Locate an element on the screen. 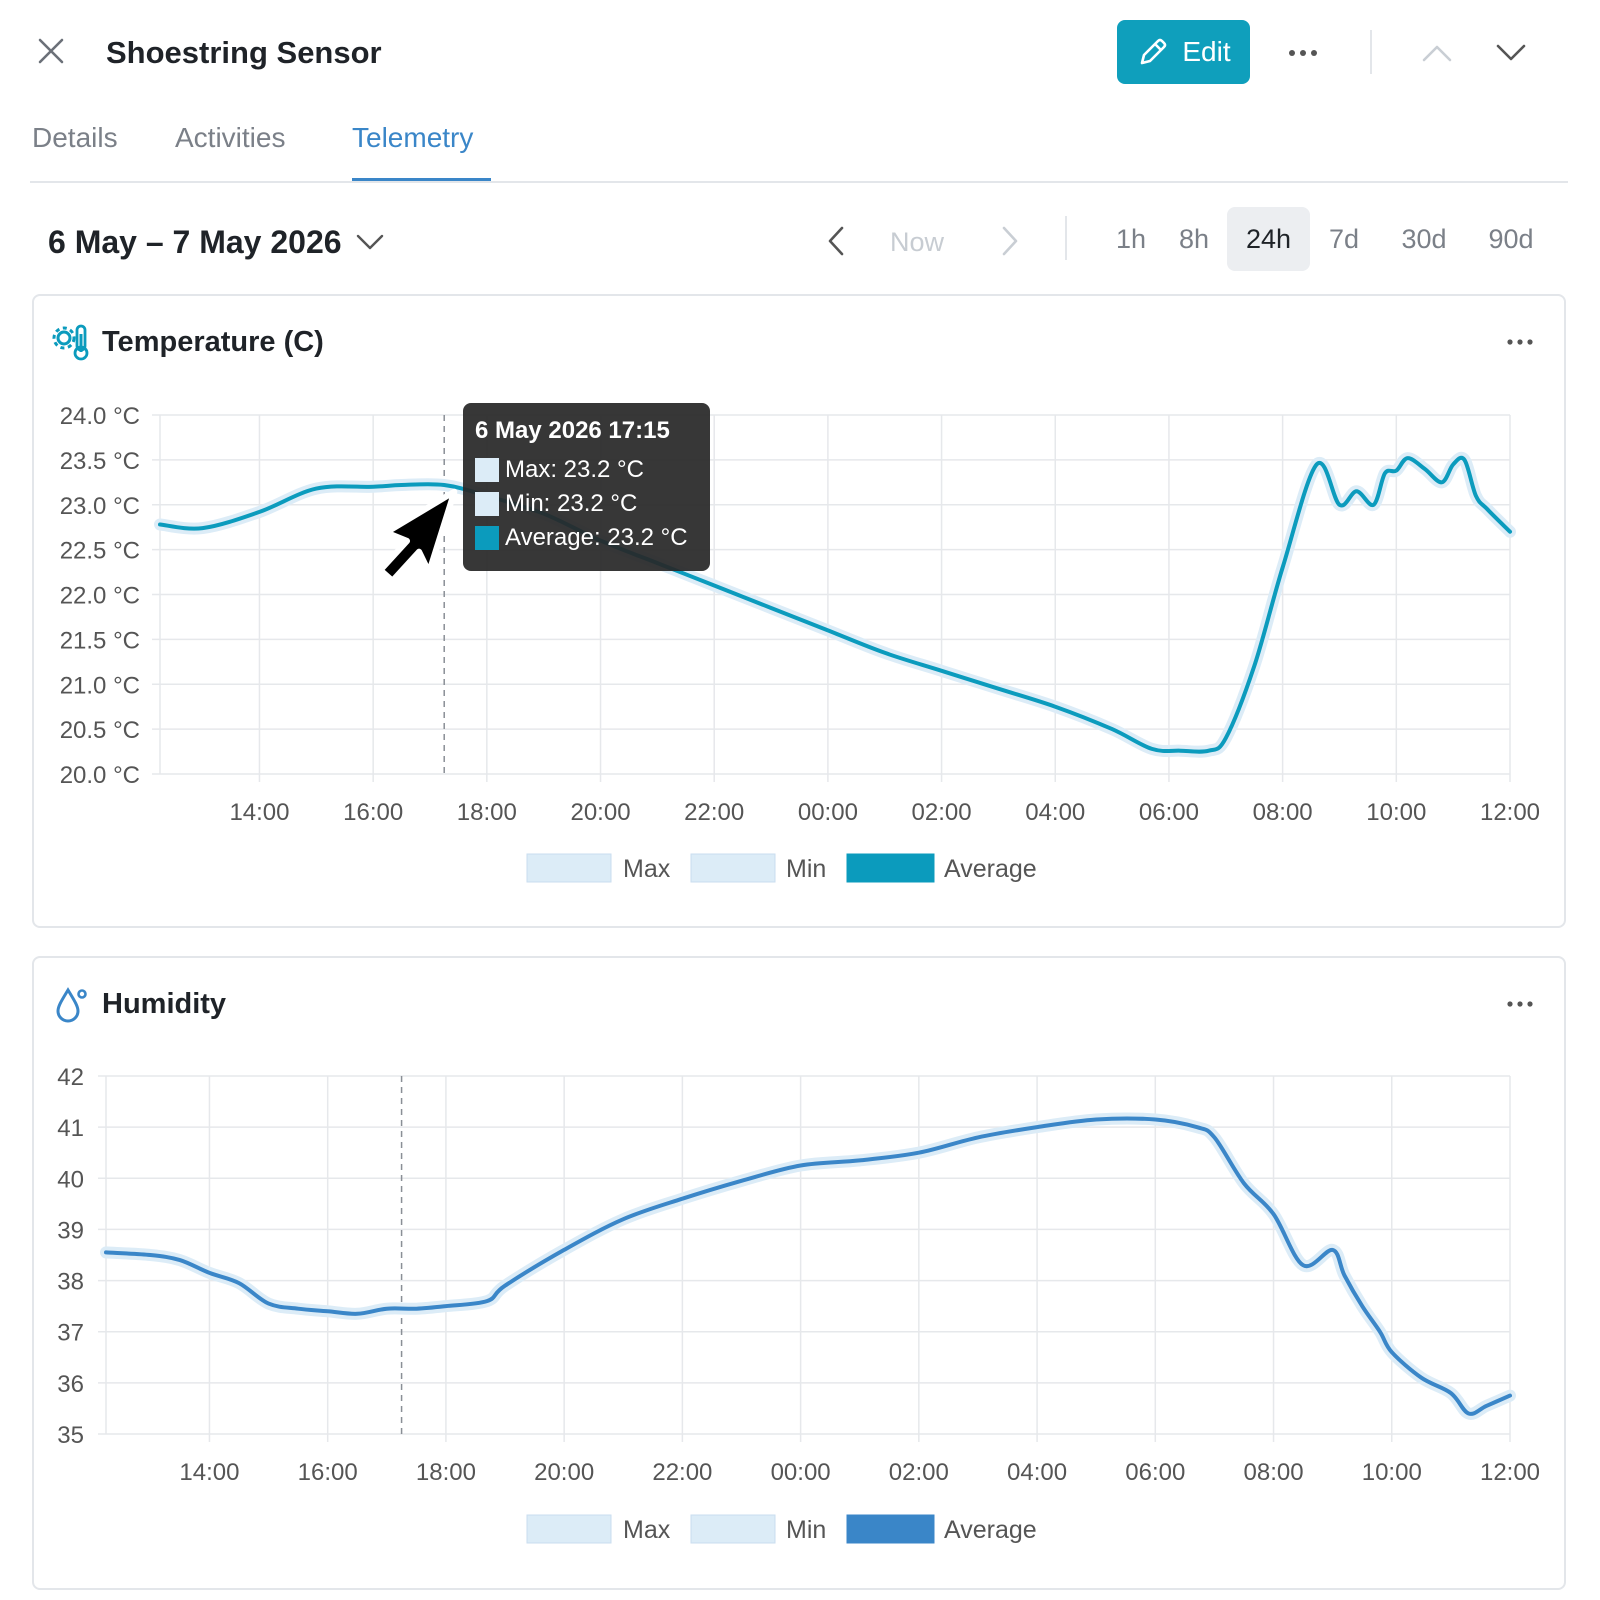  range-option-1h: 1h is located at coordinates (1131, 239).